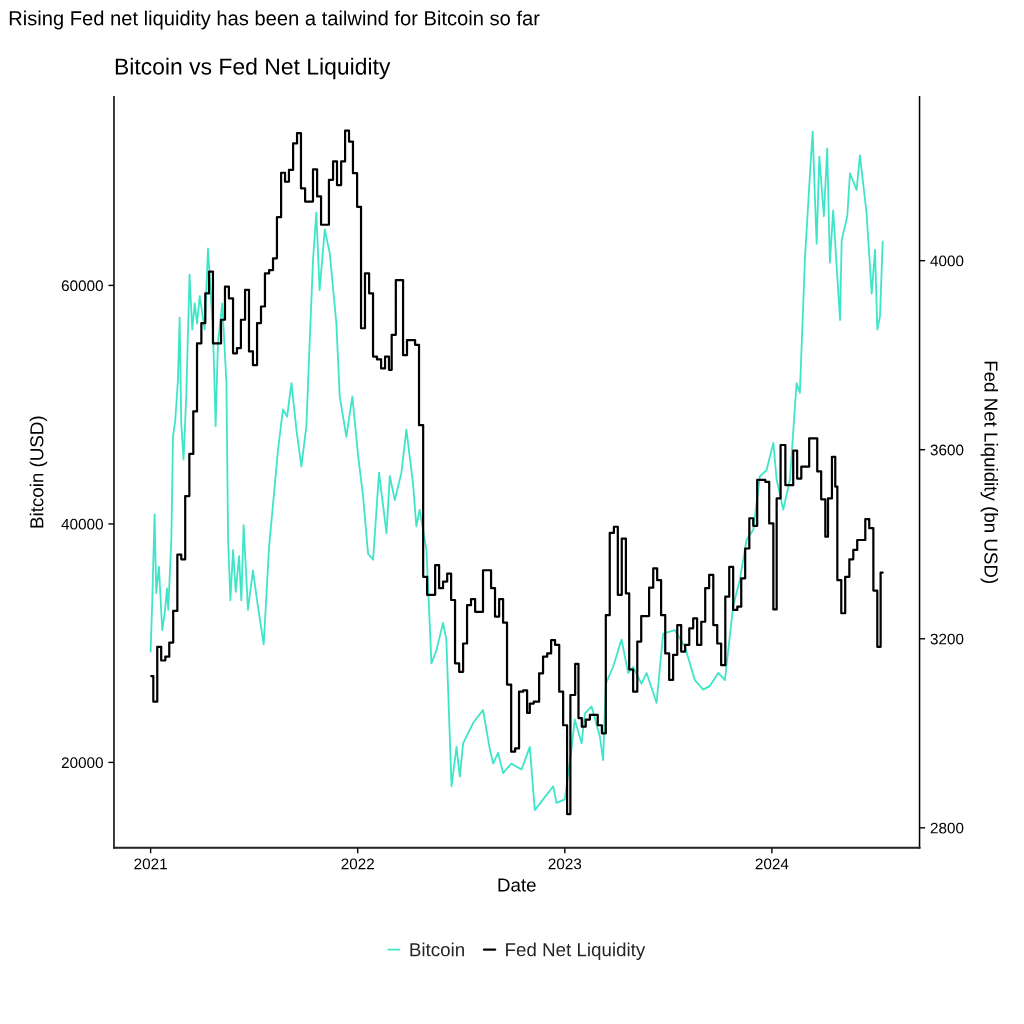 The height and width of the screenshot is (1024, 1024). Describe the element at coordinates (565, 864) in the screenshot. I see `x-tick-label: 2023` at that location.